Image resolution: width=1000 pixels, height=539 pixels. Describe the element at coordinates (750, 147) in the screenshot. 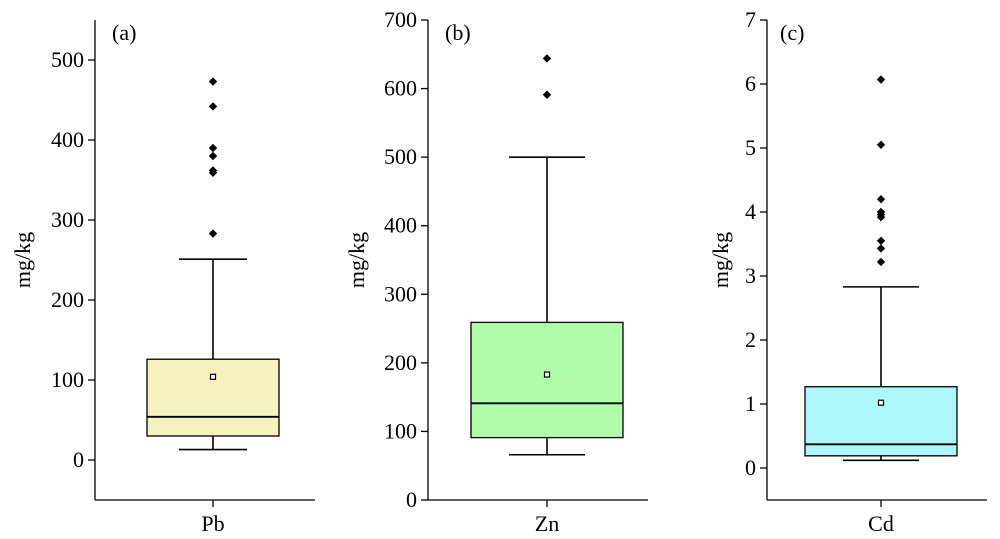

I see `y-tick-label: 5` at that location.